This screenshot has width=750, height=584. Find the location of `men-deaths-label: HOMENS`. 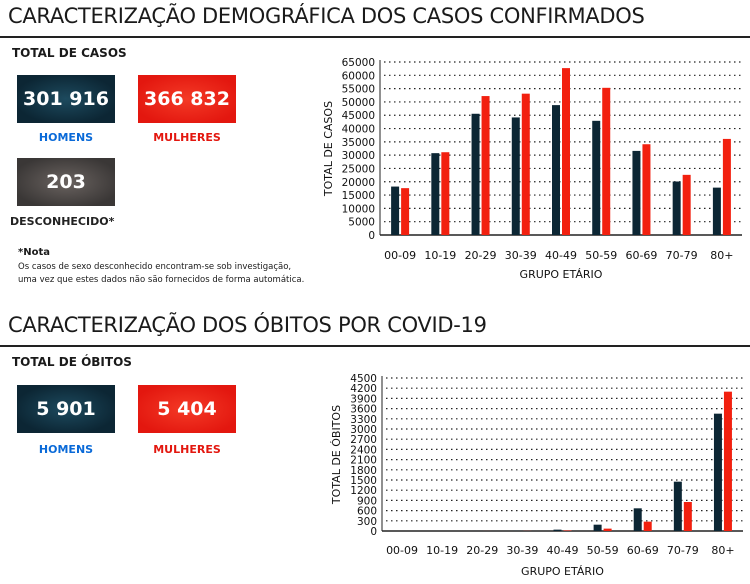

men-deaths-label: HOMENS is located at coordinates (66, 449).